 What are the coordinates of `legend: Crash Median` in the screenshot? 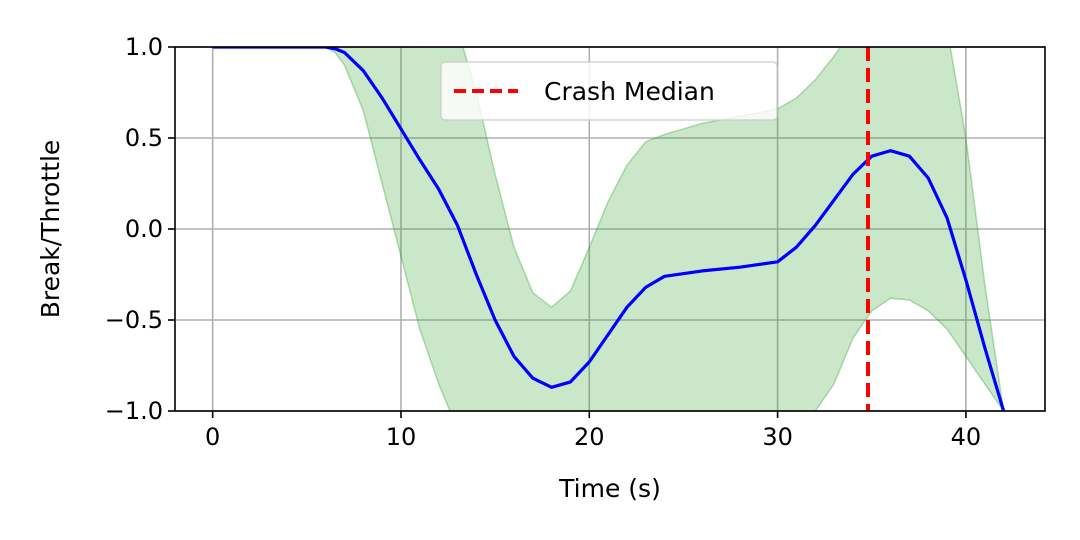 It's located at (609, 91).